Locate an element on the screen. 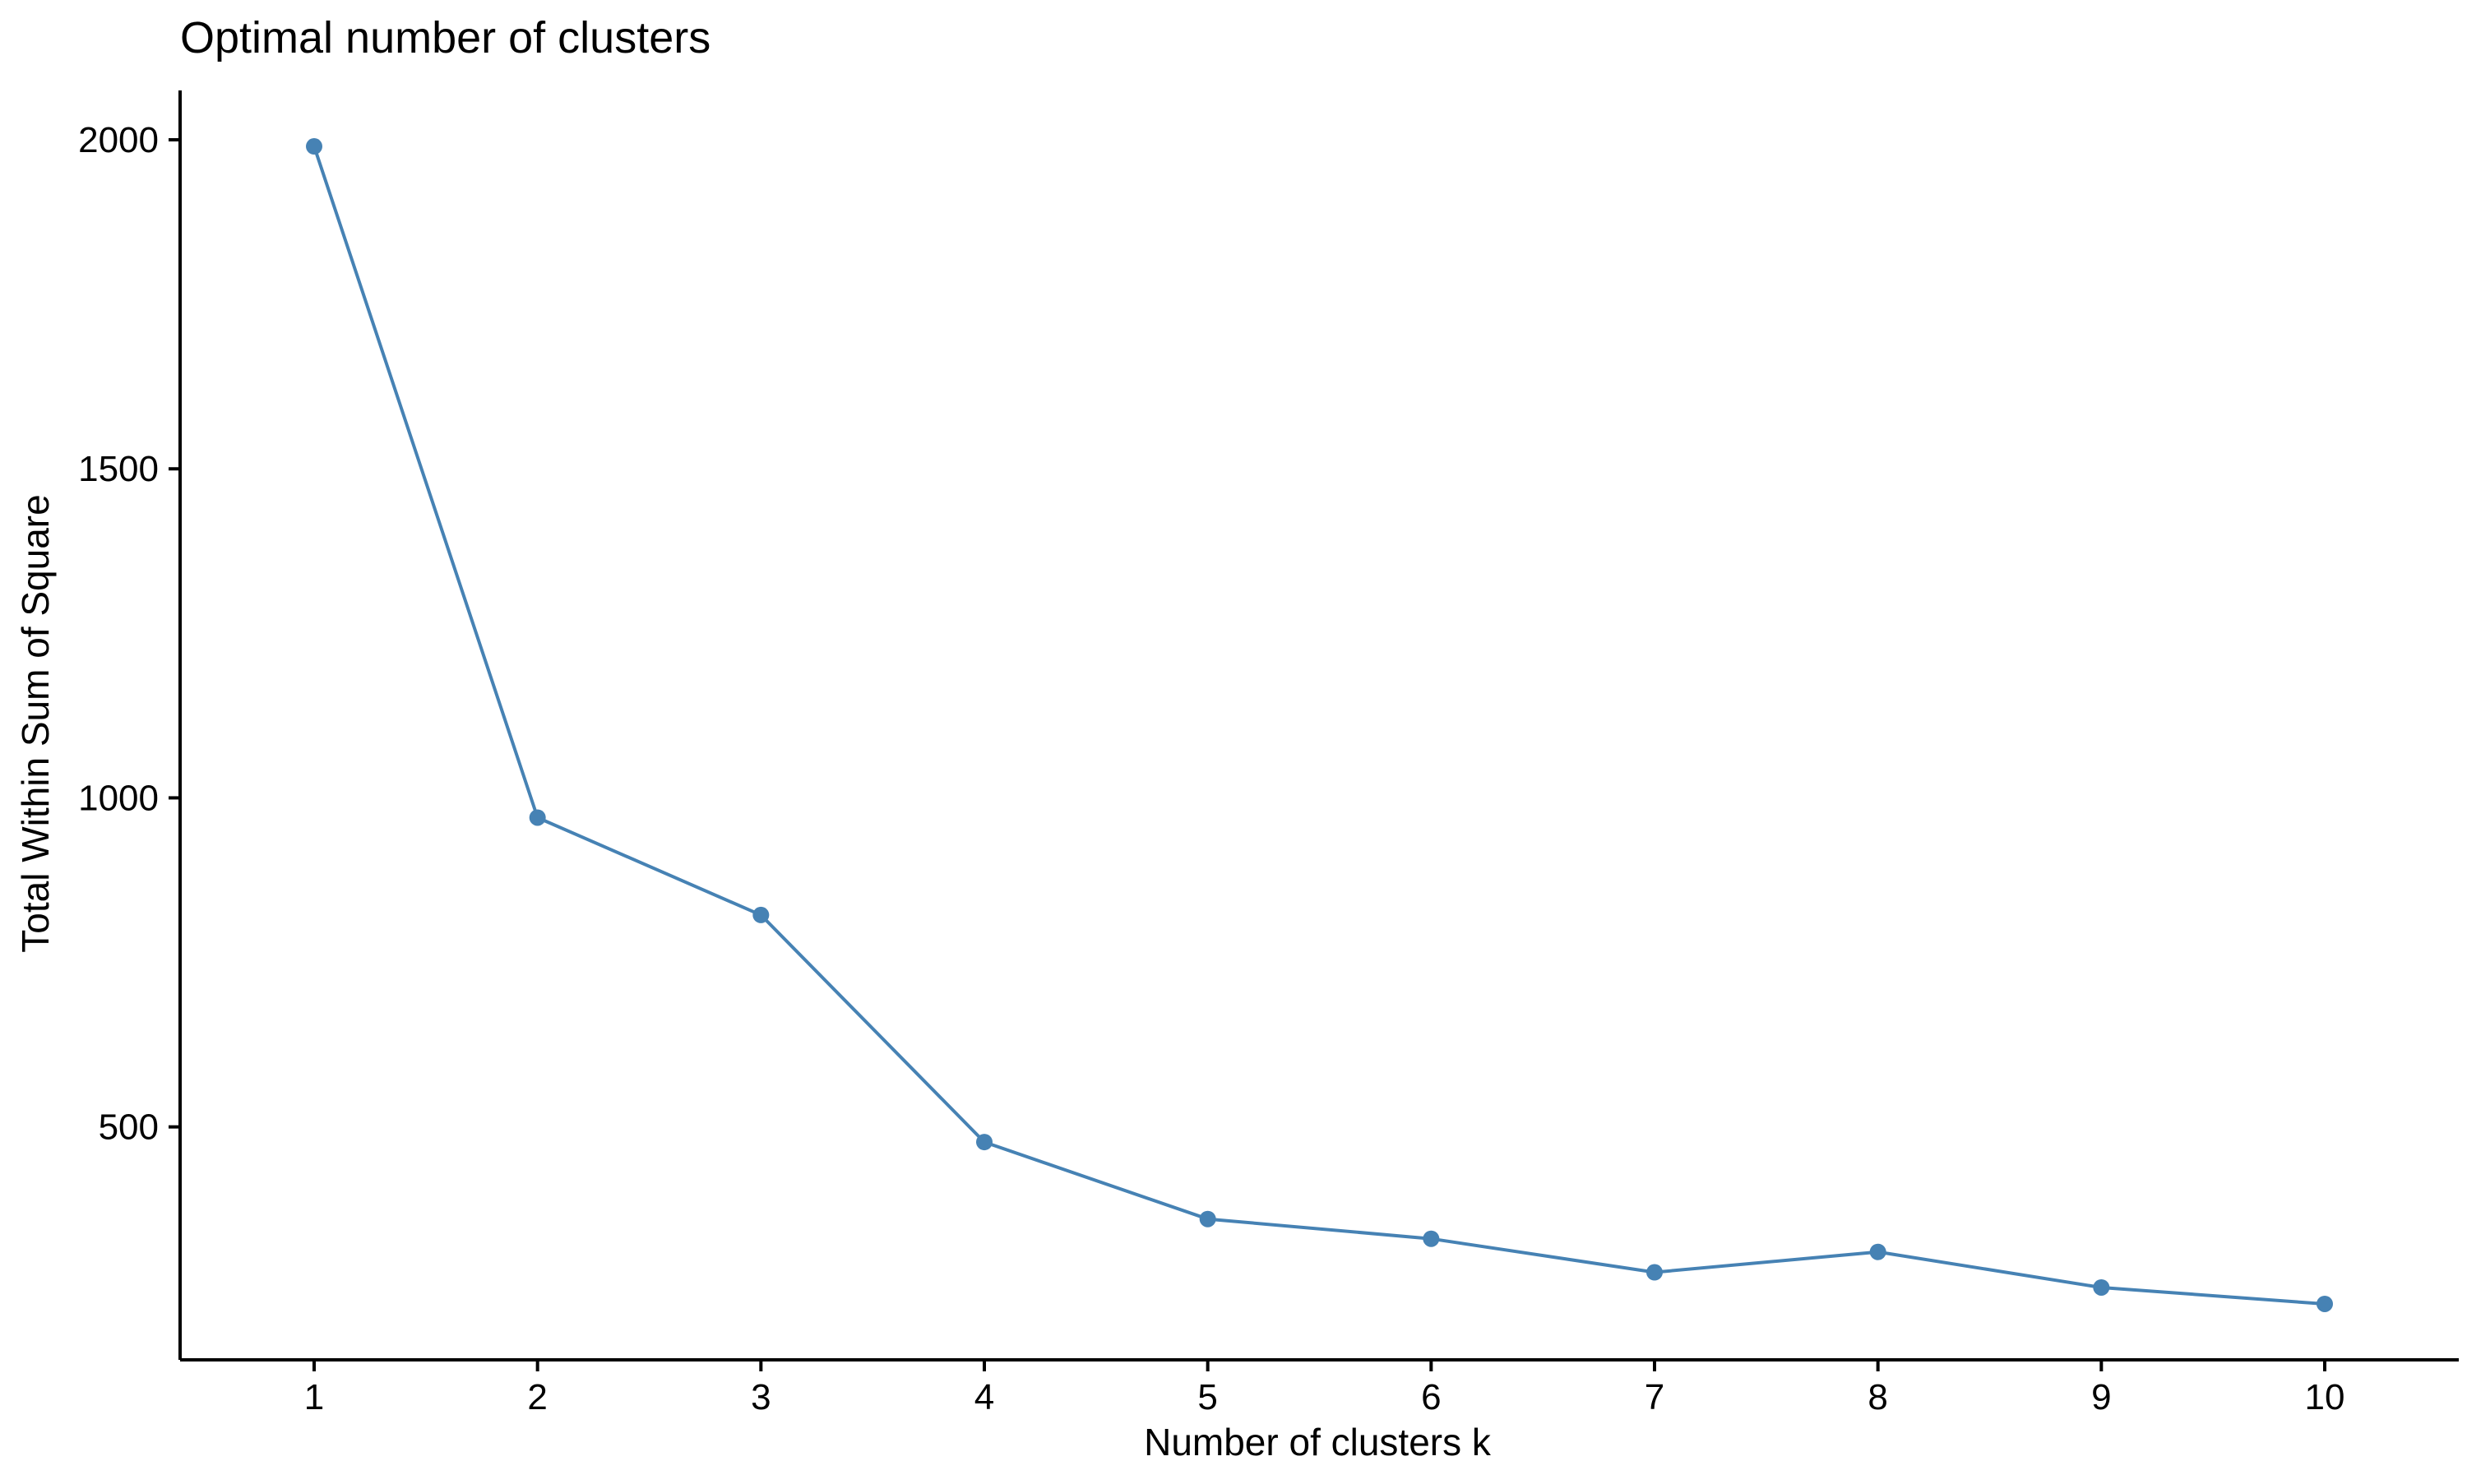 Image resolution: width=2467 pixels, height=1484 pixels. x-tick-label: 6 is located at coordinates (1431, 1397).